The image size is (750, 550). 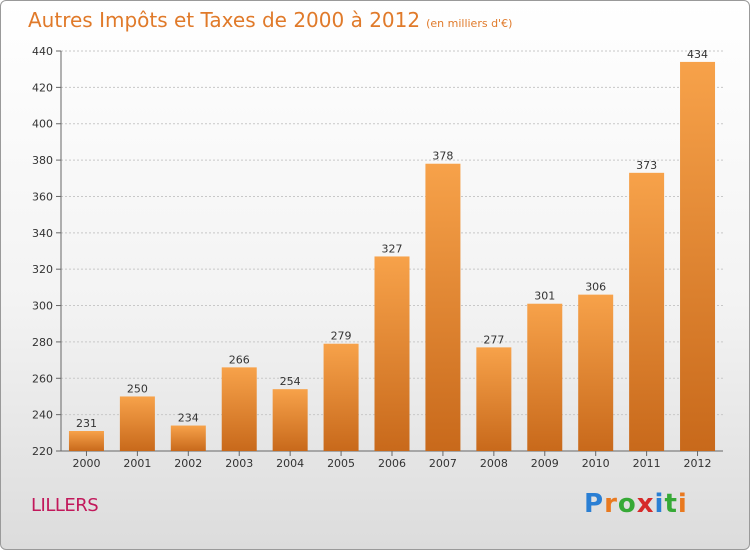 What do you see at coordinates (42, 378) in the screenshot?
I see `y-tick-label: 260` at bounding box center [42, 378].